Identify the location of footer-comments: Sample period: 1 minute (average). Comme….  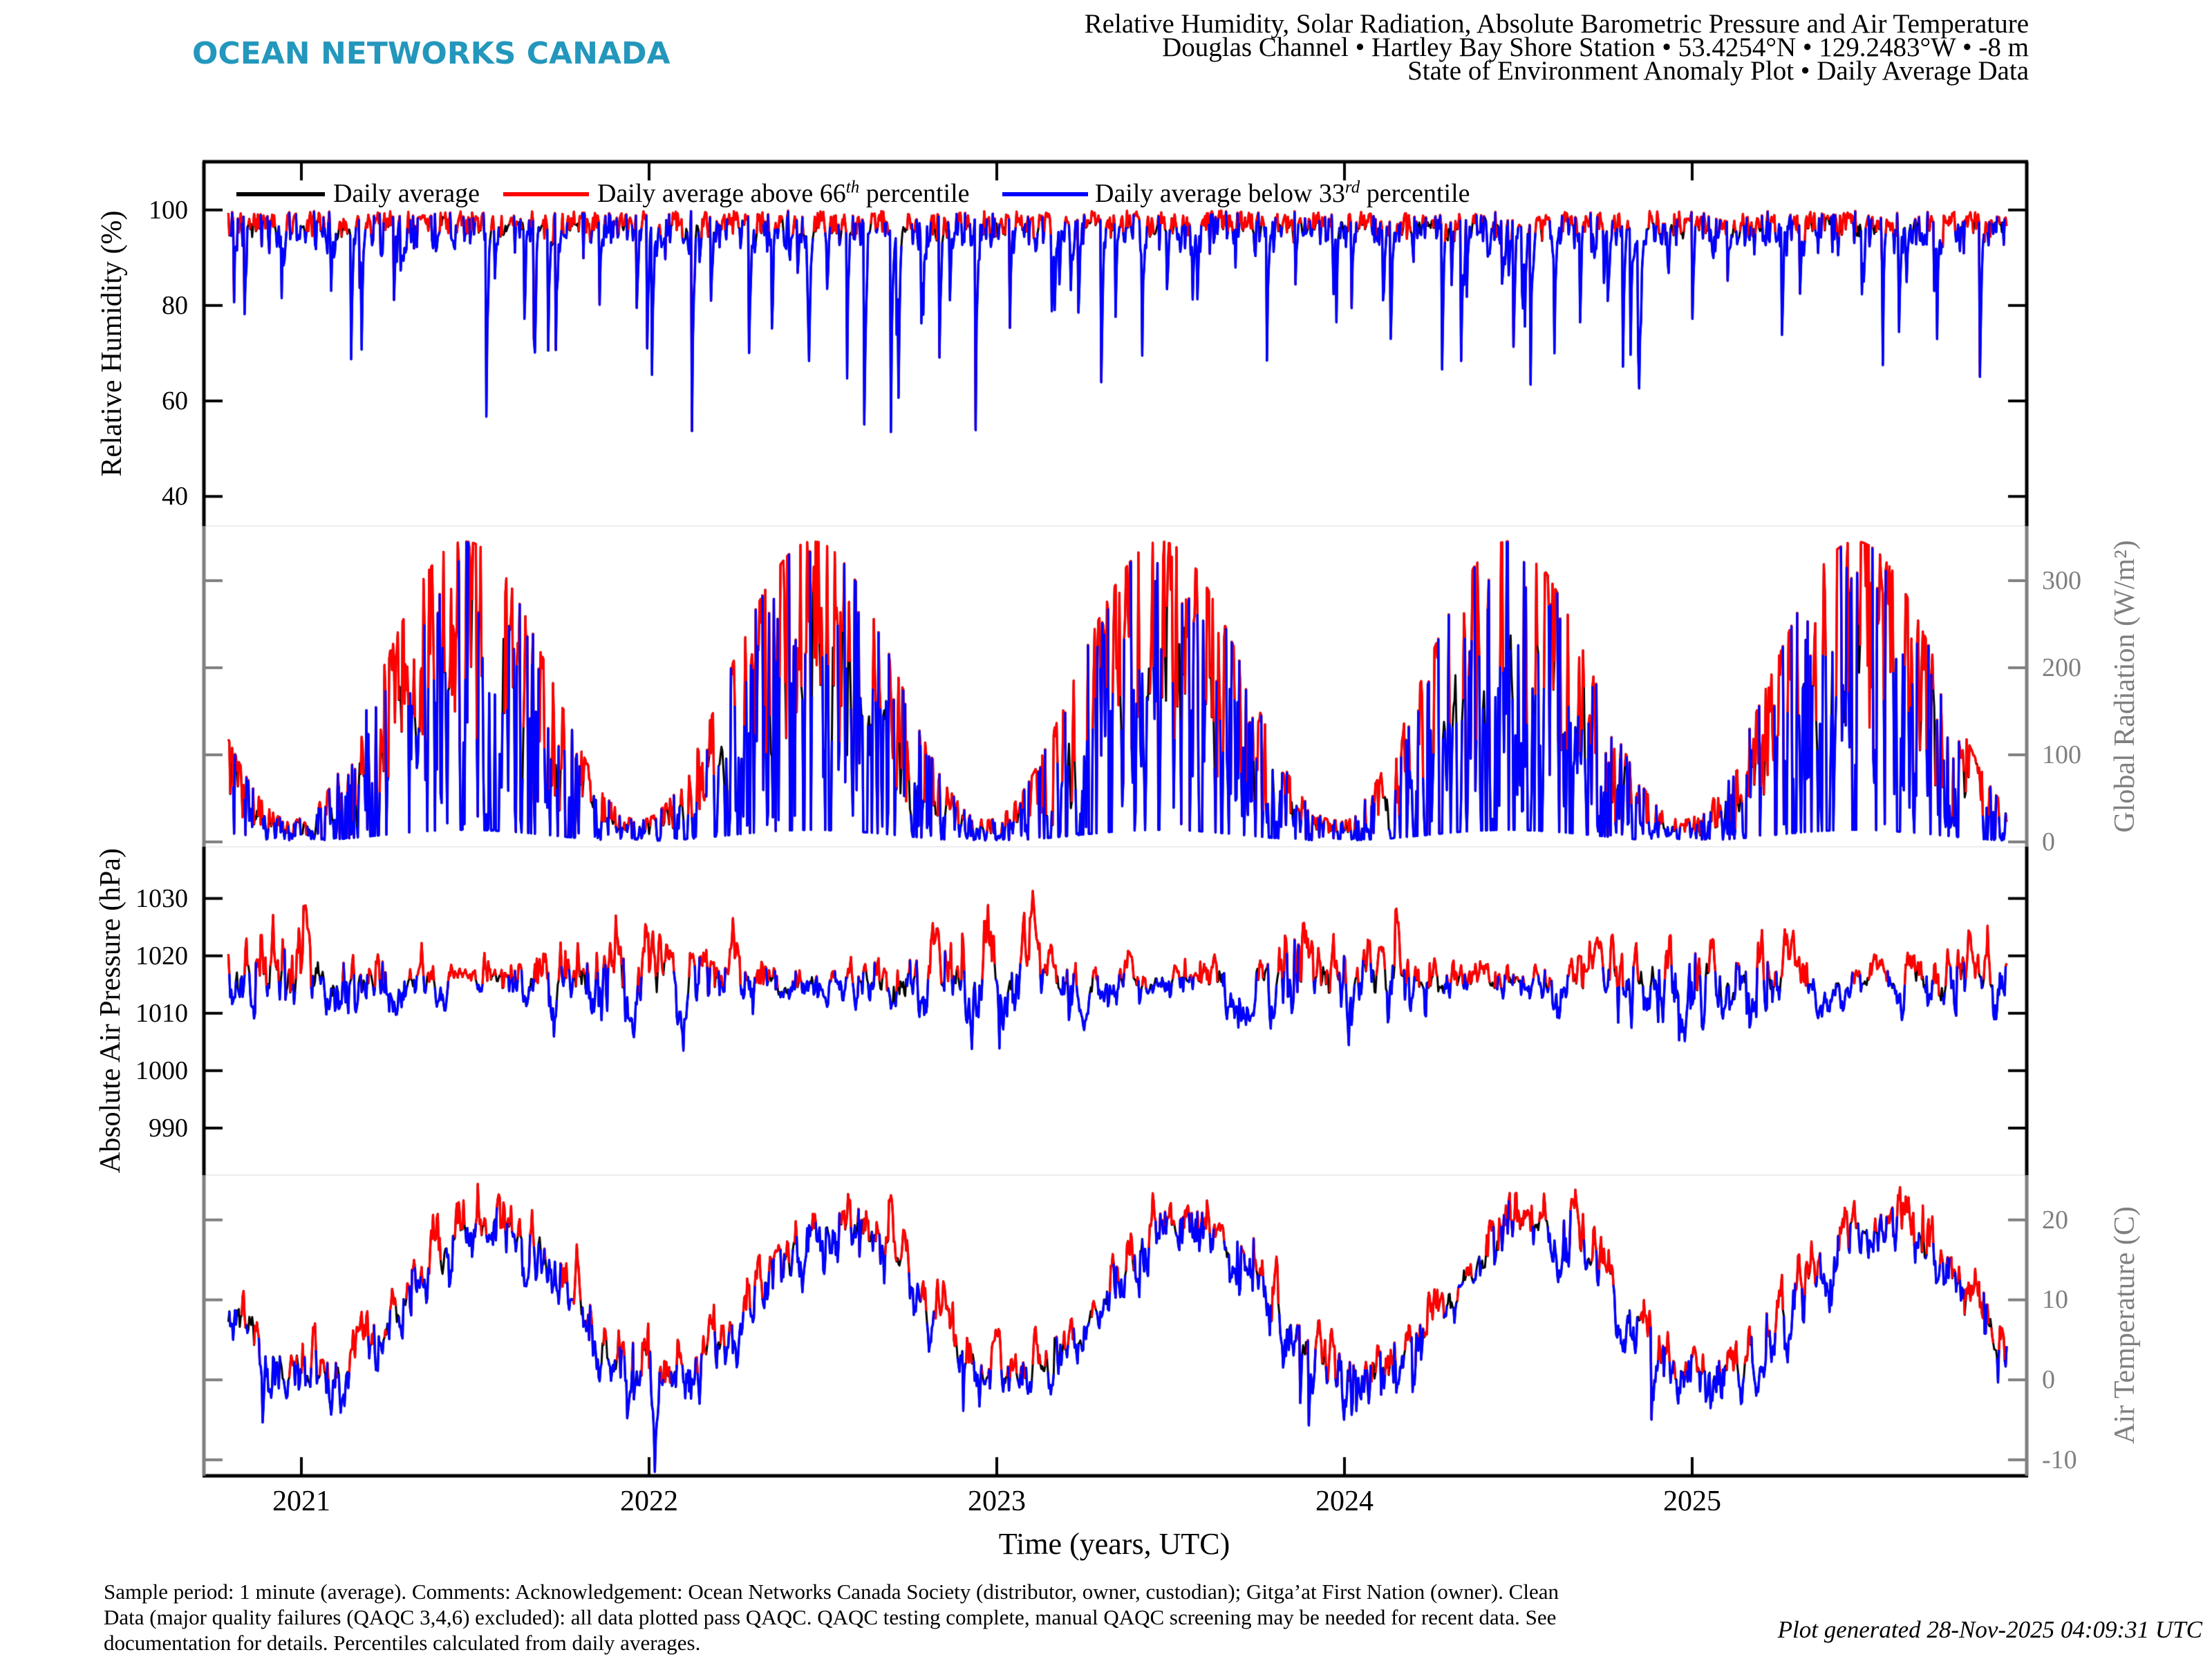
(831, 1618).